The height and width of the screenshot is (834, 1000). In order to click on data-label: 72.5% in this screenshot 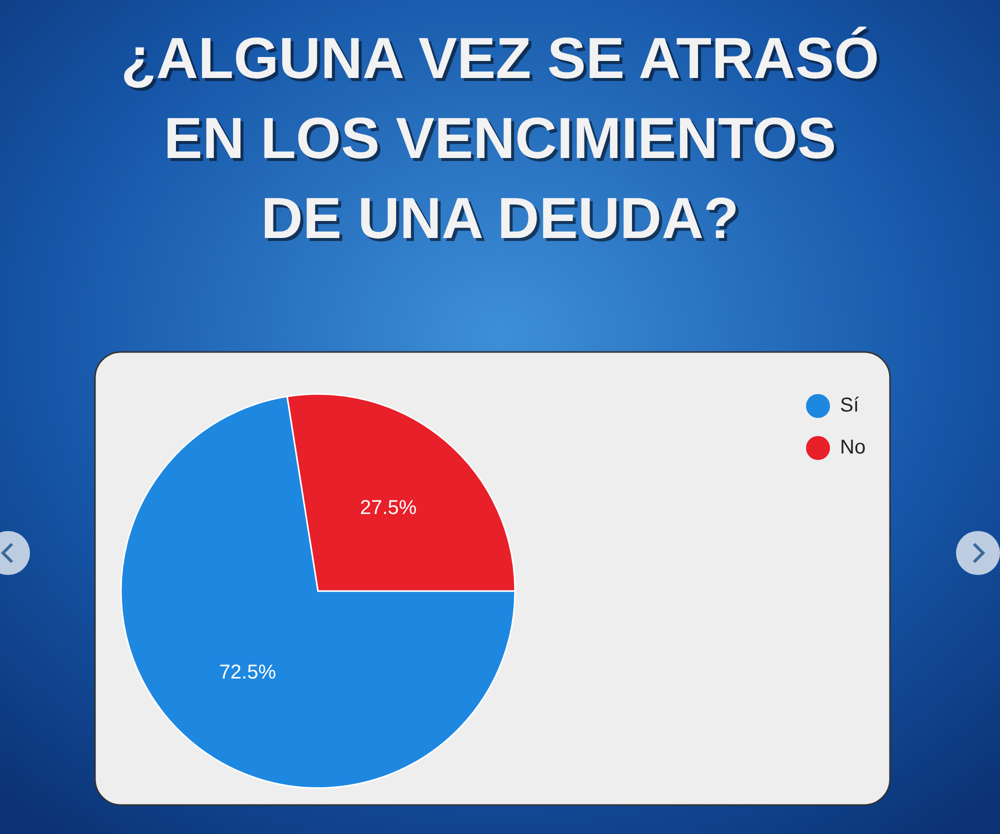, I will do `click(247, 673)`.